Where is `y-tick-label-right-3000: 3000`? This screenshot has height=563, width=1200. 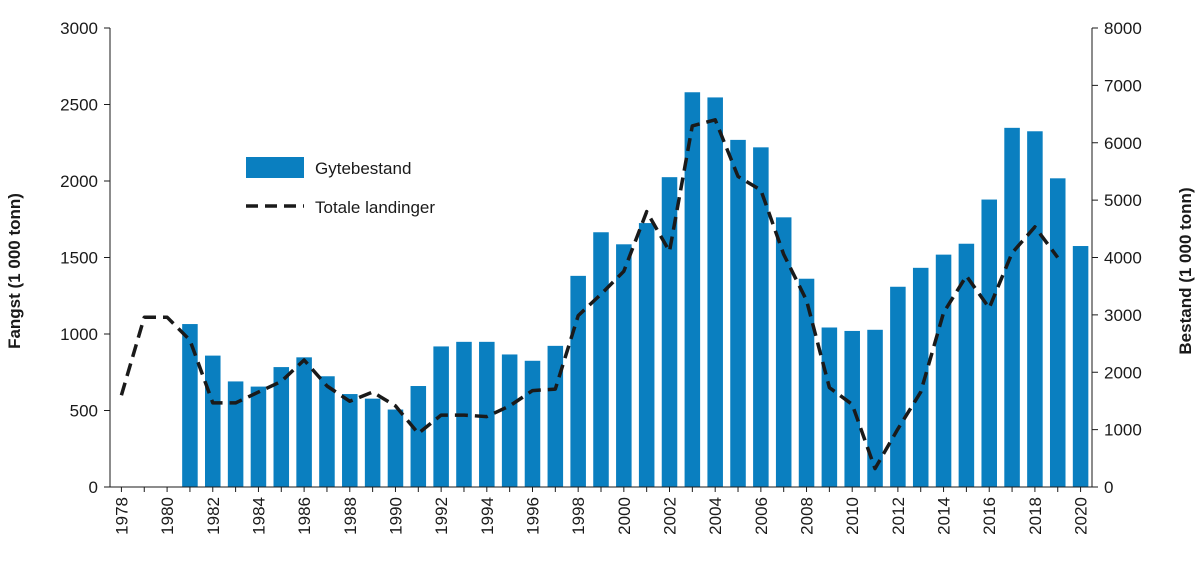 y-tick-label-right-3000: 3000 is located at coordinates (1123, 315).